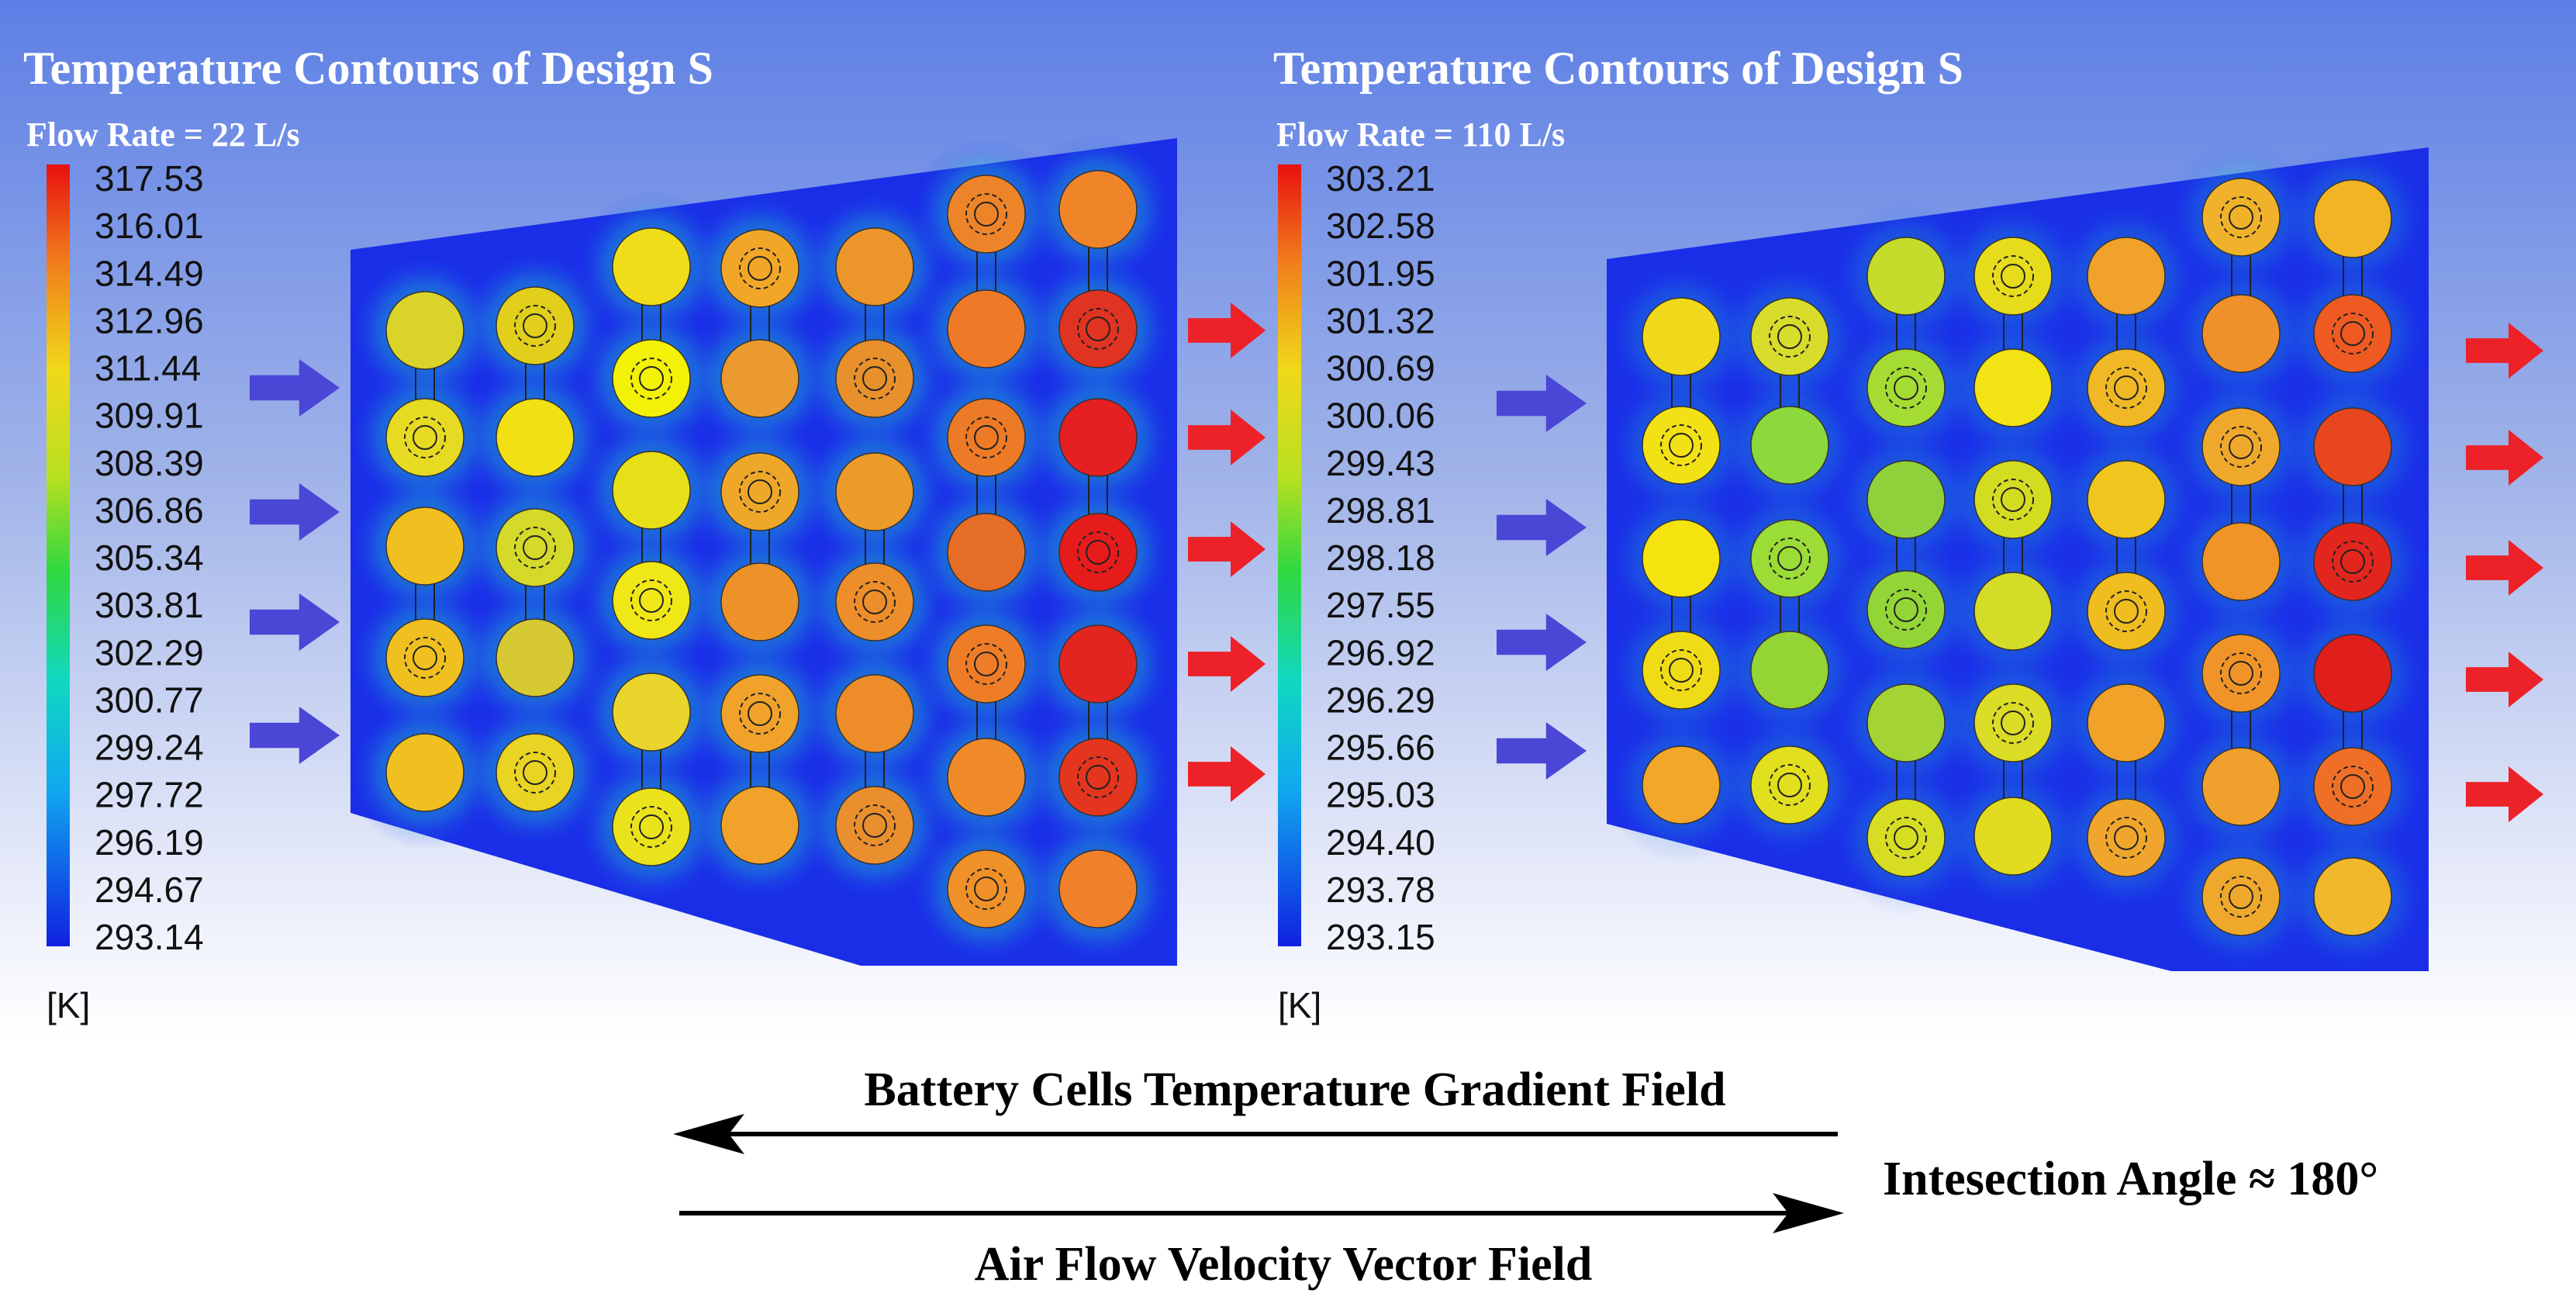 The height and width of the screenshot is (1314, 2576). What do you see at coordinates (149, 463) in the screenshot?
I see `scale-label: 308.39` at bounding box center [149, 463].